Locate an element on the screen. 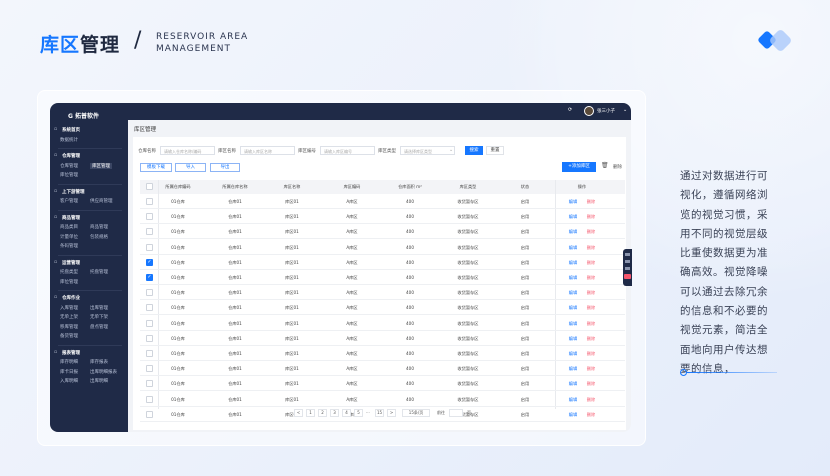 This screenshot has height=476, width=830. floating-toolbar is located at coordinates (627, 267).